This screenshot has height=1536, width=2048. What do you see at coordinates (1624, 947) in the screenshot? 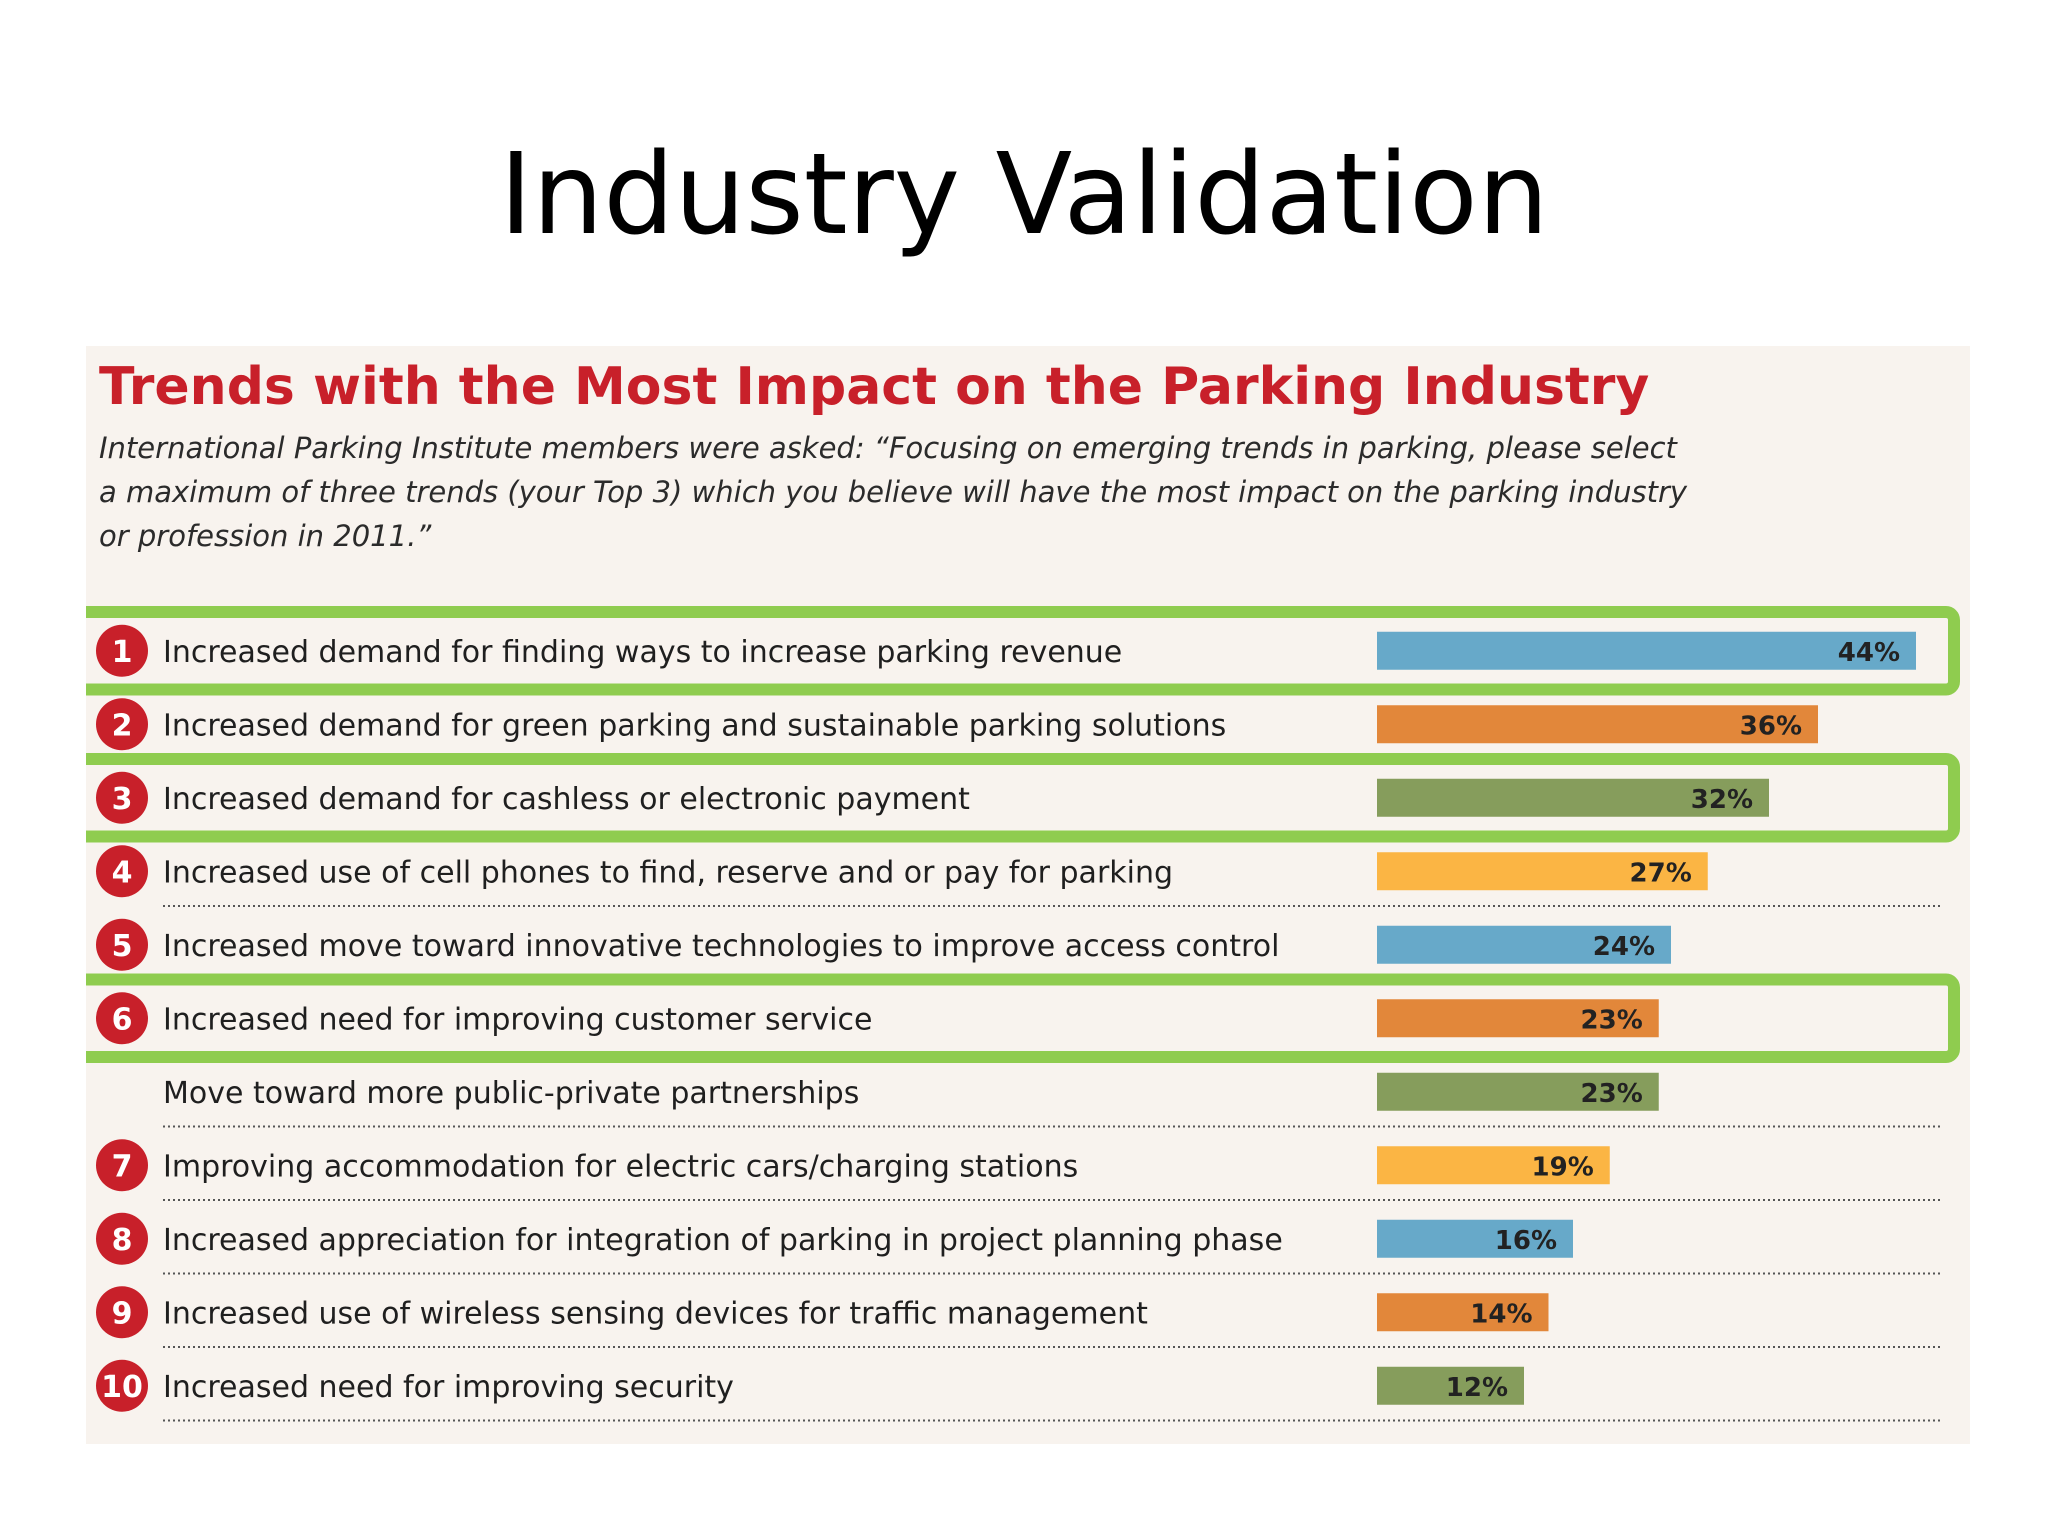
I see `bar-value-label: 24%` at bounding box center [1624, 947].